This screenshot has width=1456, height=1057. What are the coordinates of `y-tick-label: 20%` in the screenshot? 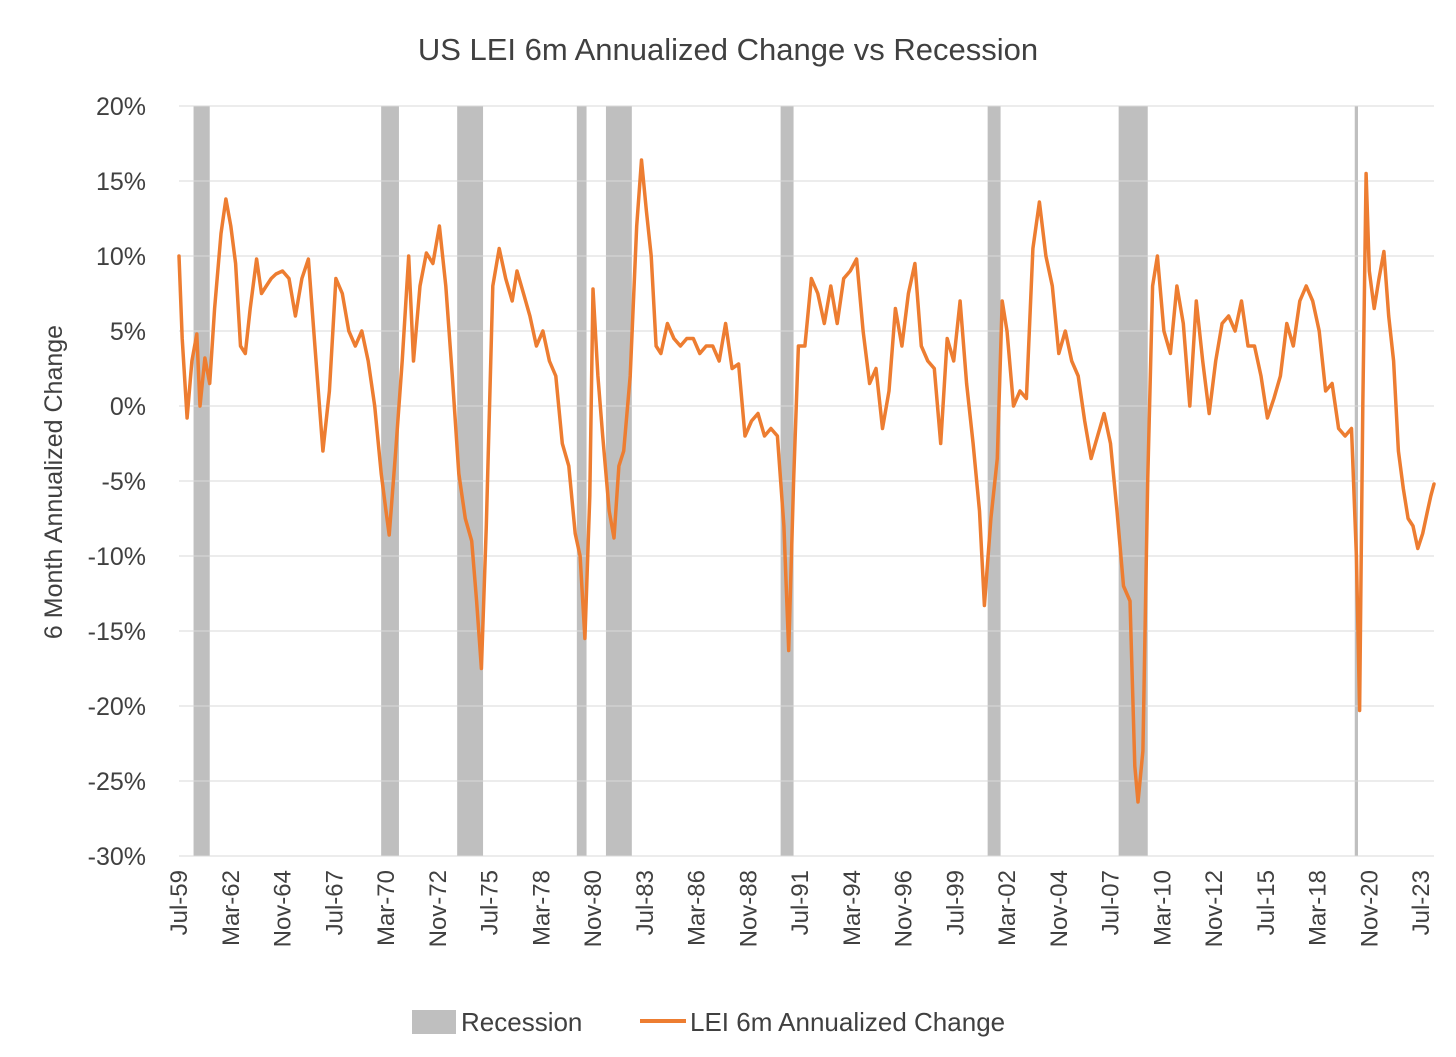 It's located at (121, 107).